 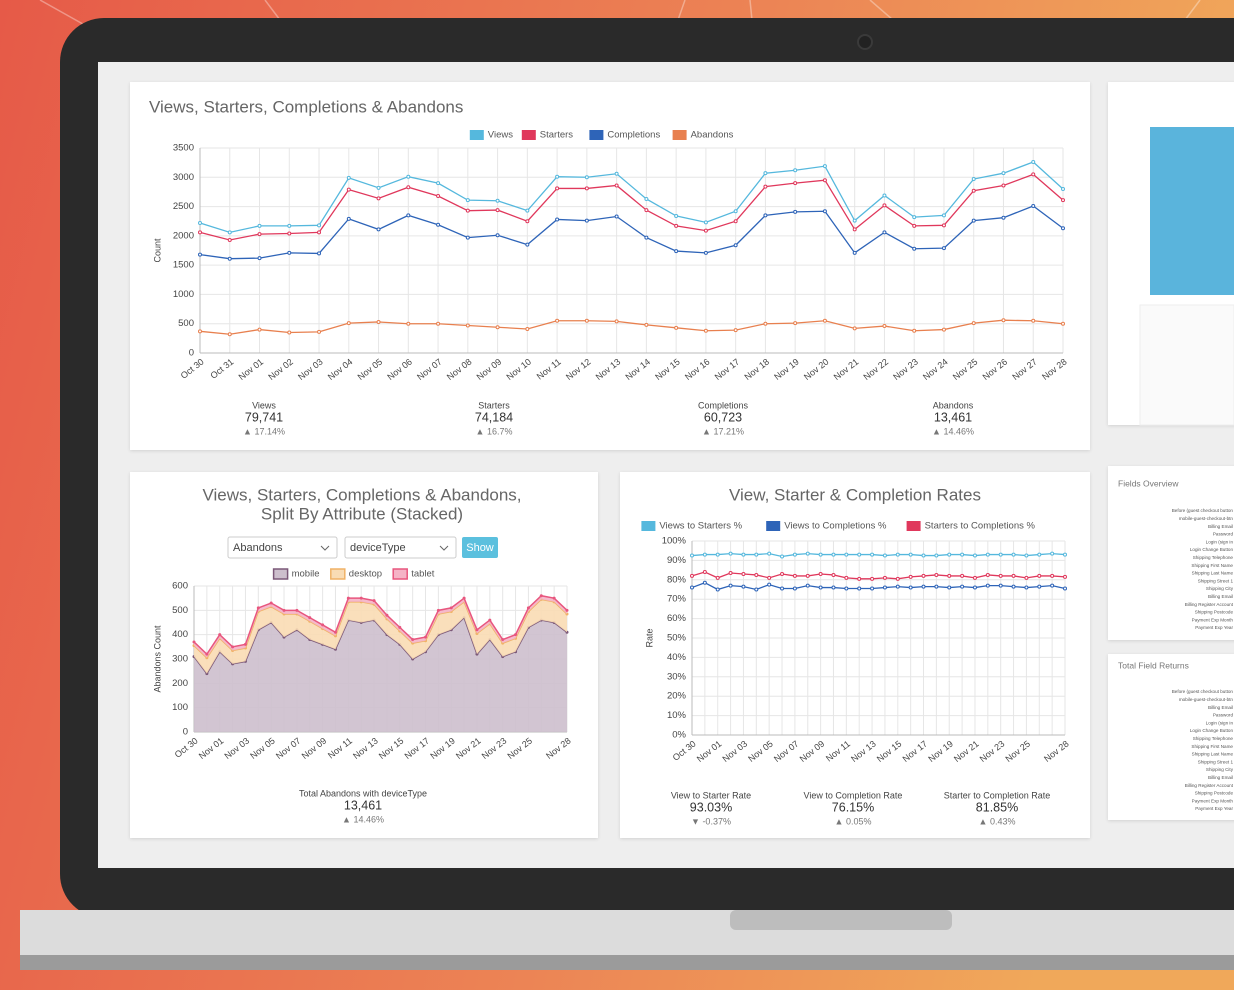 What do you see at coordinates (306, 574) in the screenshot?
I see `legend-label: mobile` at bounding box center [306, 574].